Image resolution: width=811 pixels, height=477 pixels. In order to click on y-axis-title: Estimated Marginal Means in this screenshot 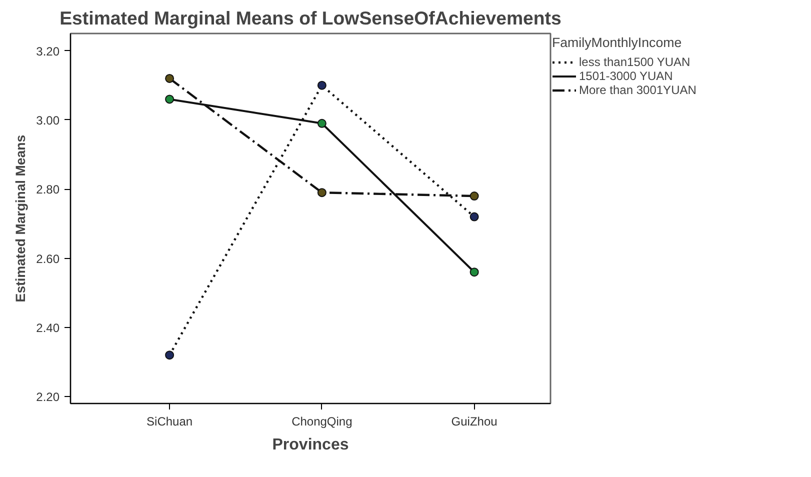, I will do `click(20, 218)`.